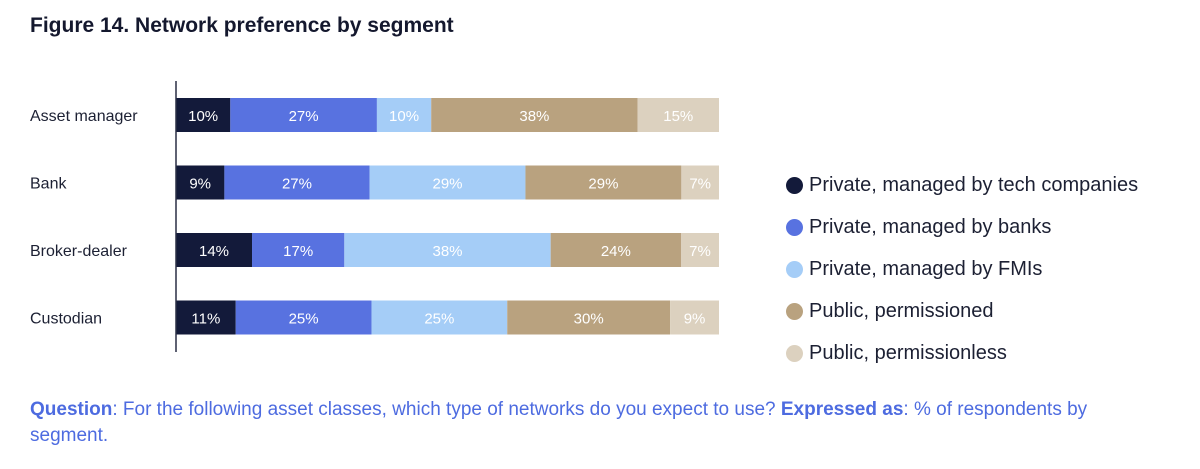  Describe the element at coordinates (930, 226) in the screenshot. I see `legend-label: Private, managed by banks` at that location.